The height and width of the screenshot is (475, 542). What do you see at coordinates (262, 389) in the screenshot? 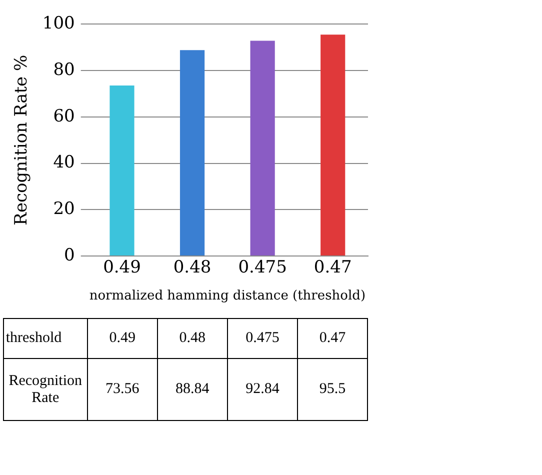
I see `data-label: 92.84` at bounding box center [262, 389].